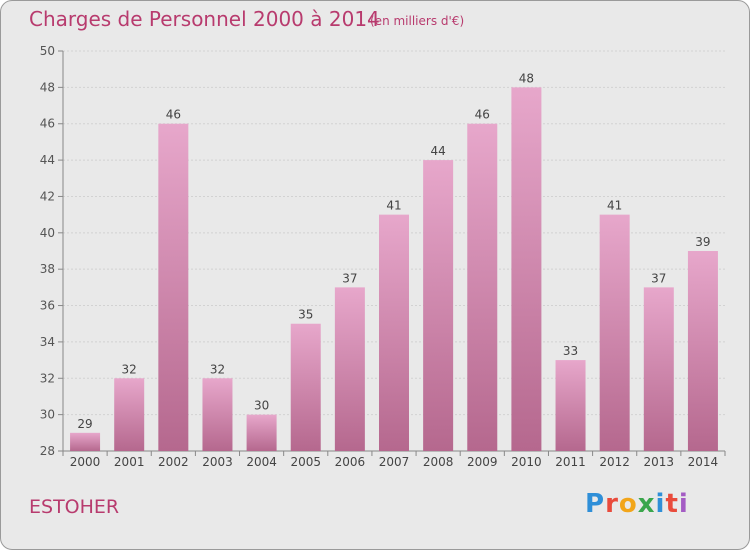 The image size is (750, 550). I want to click on x-tick-label: 2009, so click(482, 462).